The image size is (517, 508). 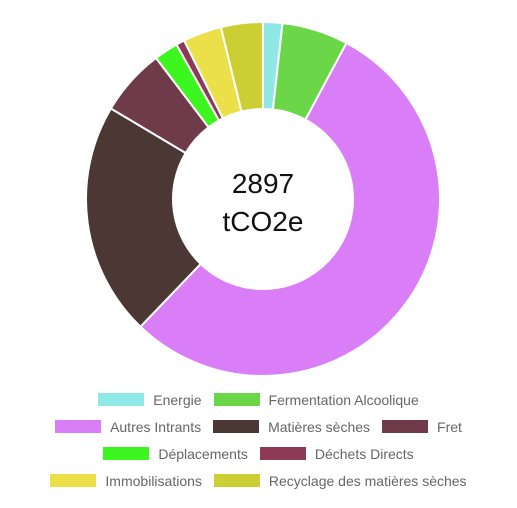 I want to click on center-total-value: 2897, so click(x=263, y=183).